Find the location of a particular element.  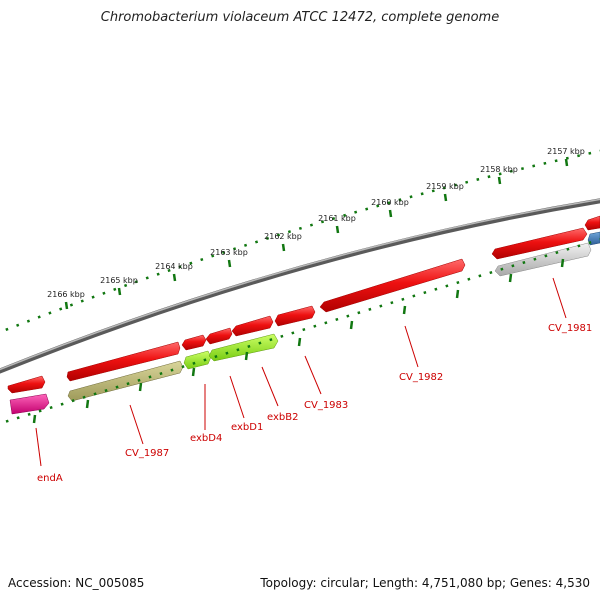

gene-label: CV_1981 is located at coordinates (570, 328).